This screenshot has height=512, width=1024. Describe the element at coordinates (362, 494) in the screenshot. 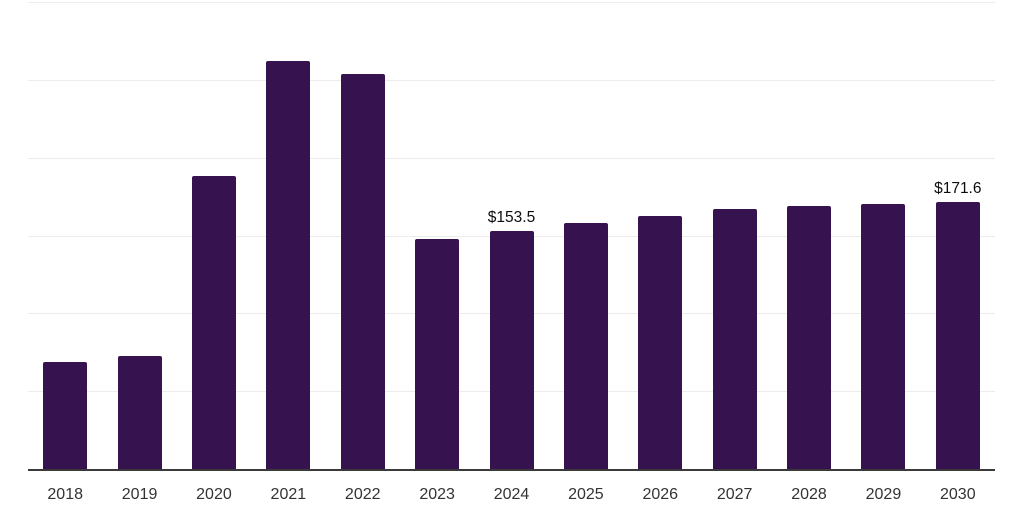

I see `x-tick-label-2022: 2022` at that location.